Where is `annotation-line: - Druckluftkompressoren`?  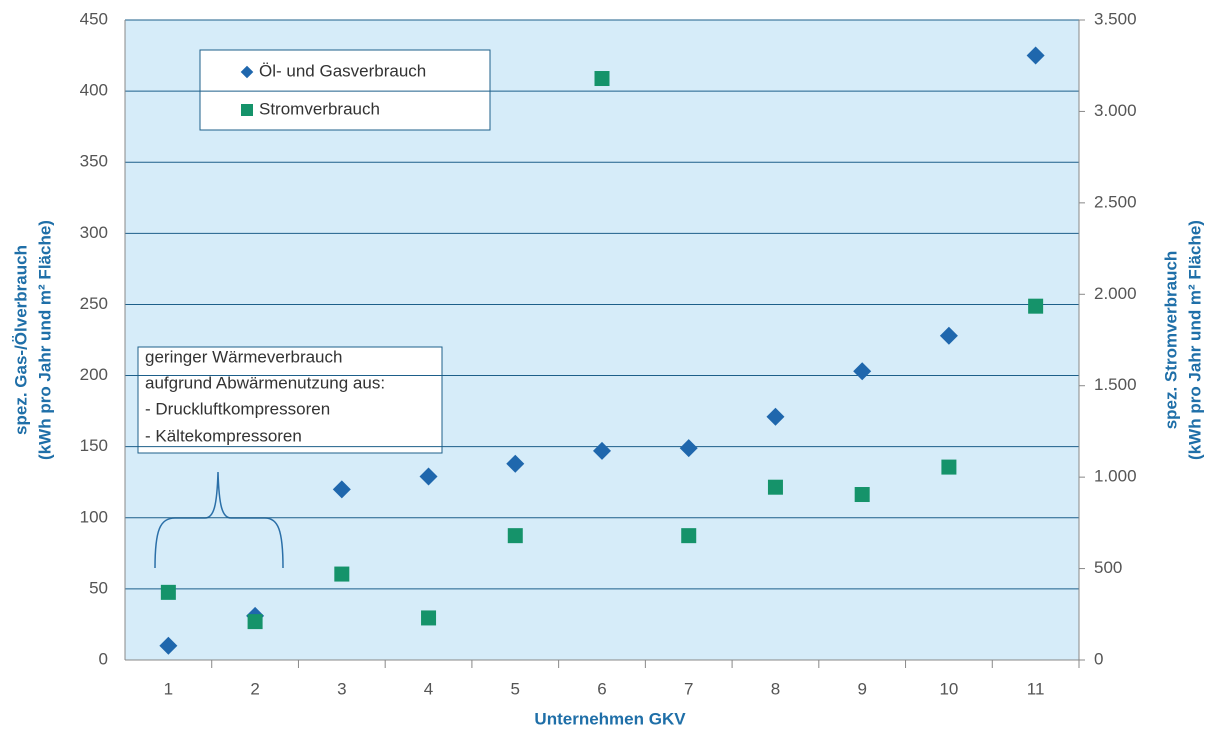 annotation-line: - Druckluftkompressoren is located at coordinates (237, 408).